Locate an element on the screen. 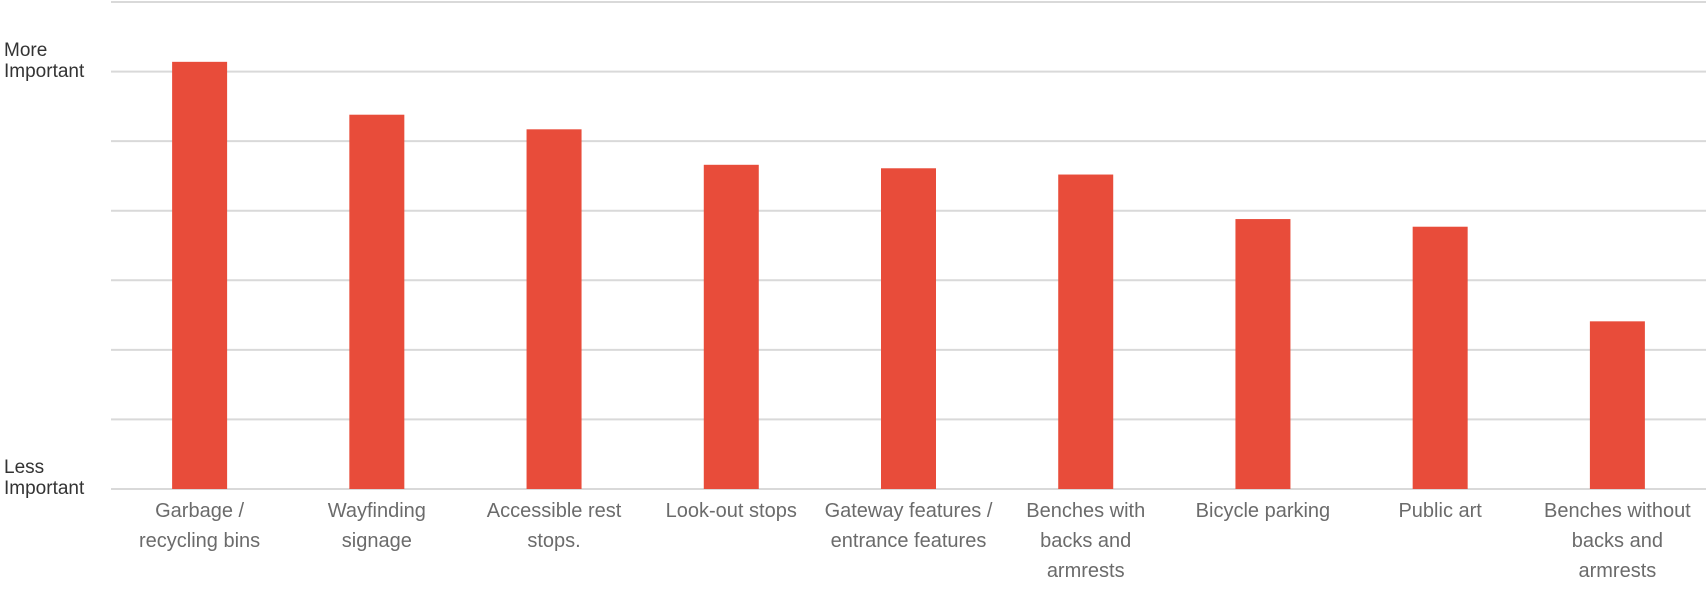 This screenshot has height=593, width=1706. x-tick-label: Look-out stops is located at coordinates (731, 511).